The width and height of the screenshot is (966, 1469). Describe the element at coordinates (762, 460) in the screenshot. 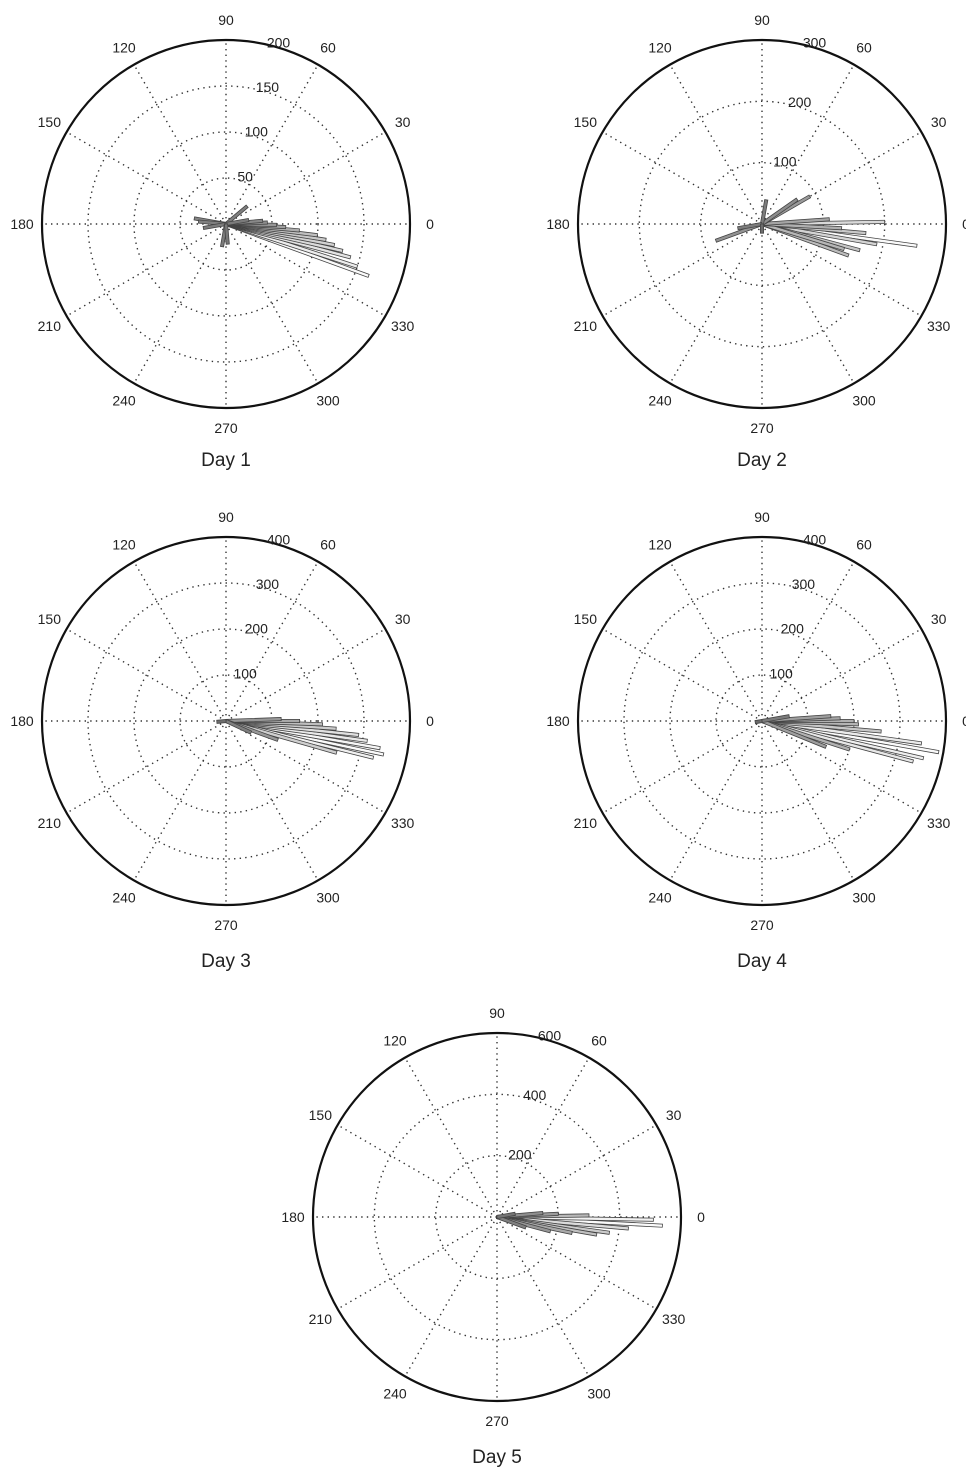

I see `panel-caption: Day 2` at that location.